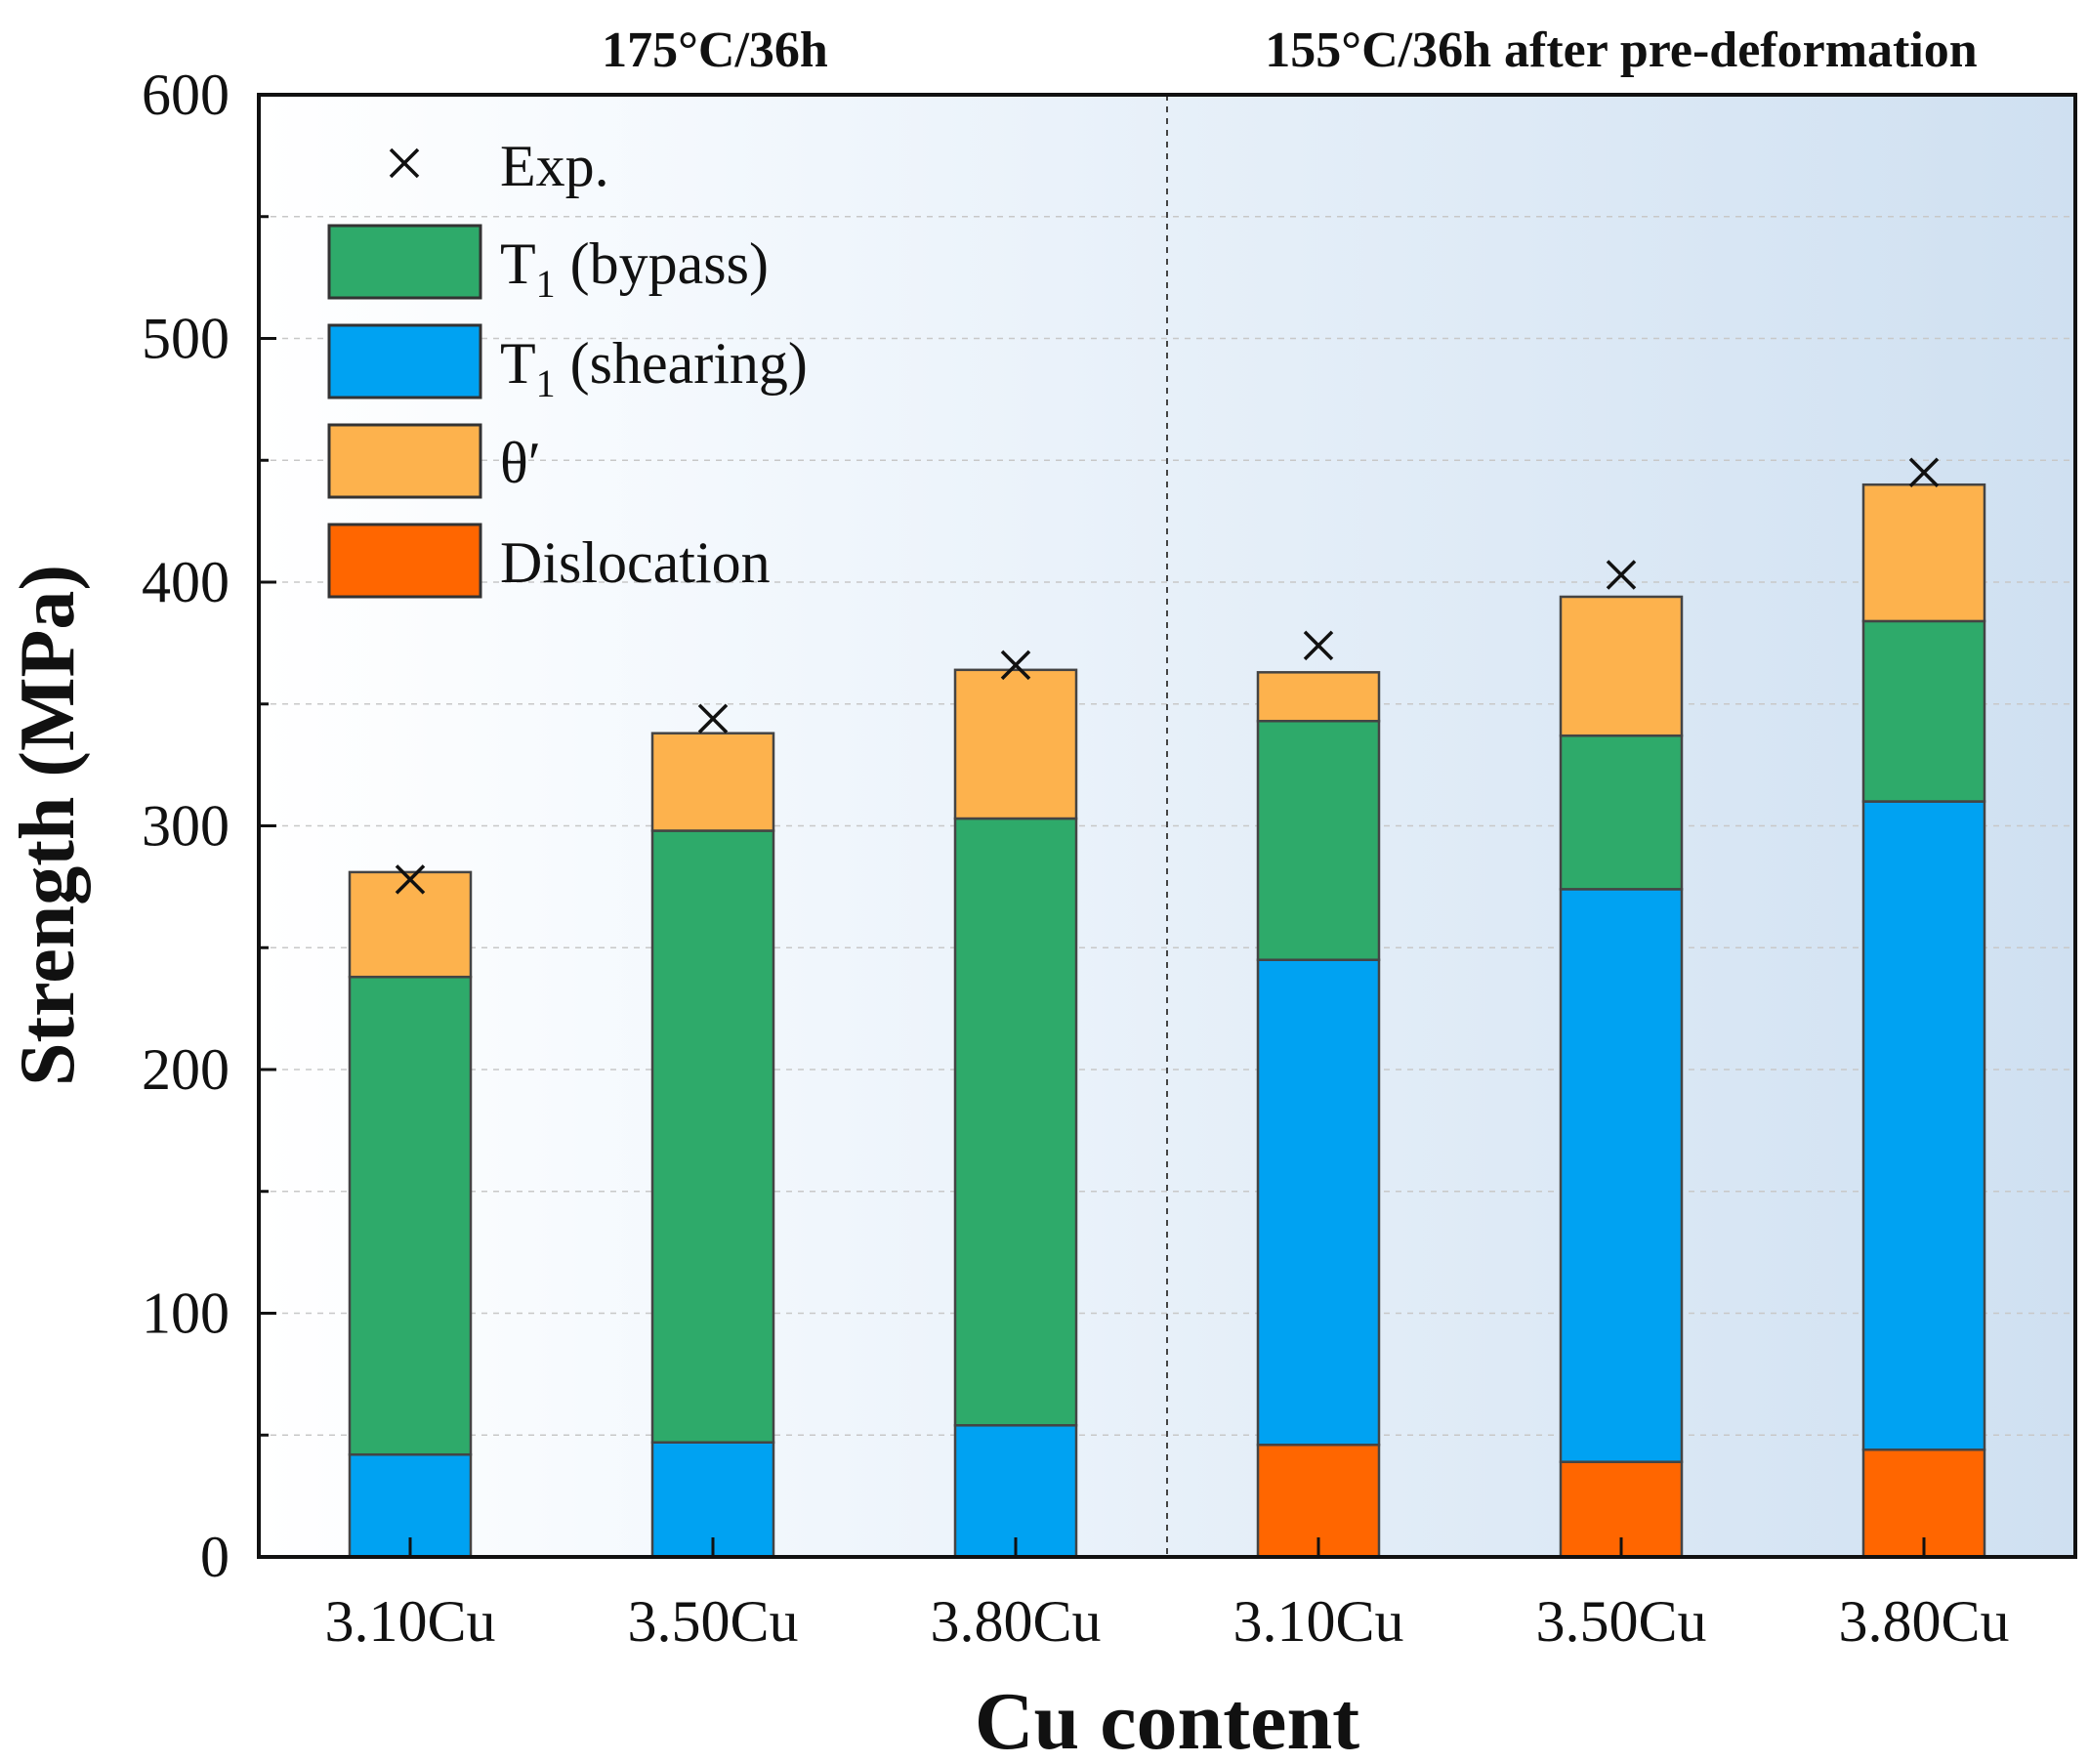  Describe the element at coordinates (409, 1621) in the screenshot. I see `x-tick-label-0: 3.10Cu` at that location.